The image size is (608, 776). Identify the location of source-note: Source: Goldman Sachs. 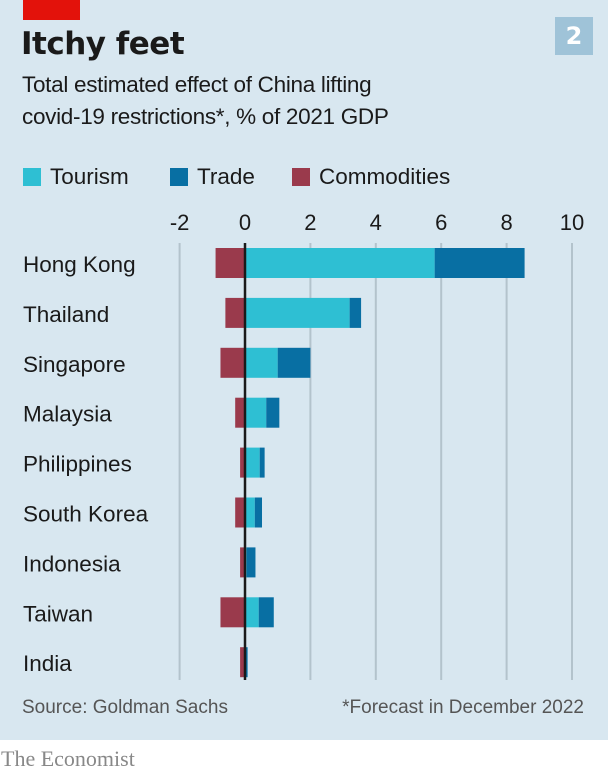
(125, 707).